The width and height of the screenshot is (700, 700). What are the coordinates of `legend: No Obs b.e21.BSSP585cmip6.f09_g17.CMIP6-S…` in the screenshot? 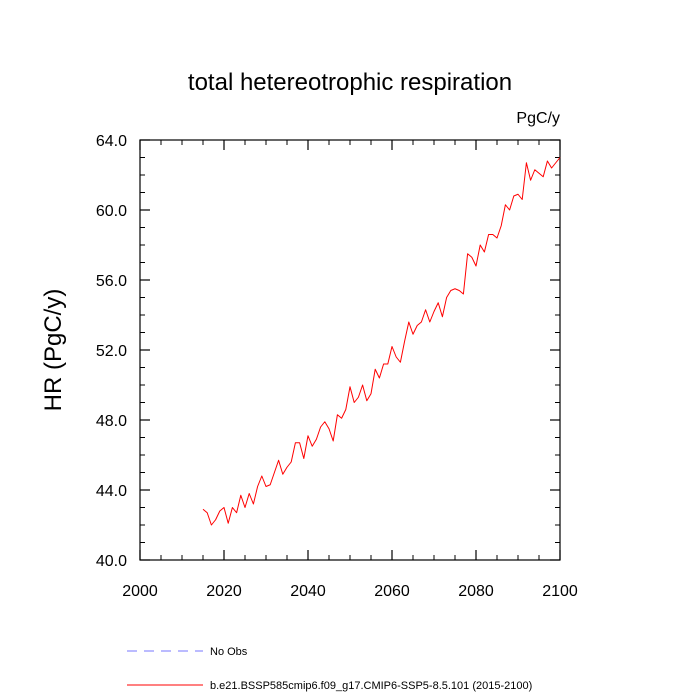 It's located at (329, 669).